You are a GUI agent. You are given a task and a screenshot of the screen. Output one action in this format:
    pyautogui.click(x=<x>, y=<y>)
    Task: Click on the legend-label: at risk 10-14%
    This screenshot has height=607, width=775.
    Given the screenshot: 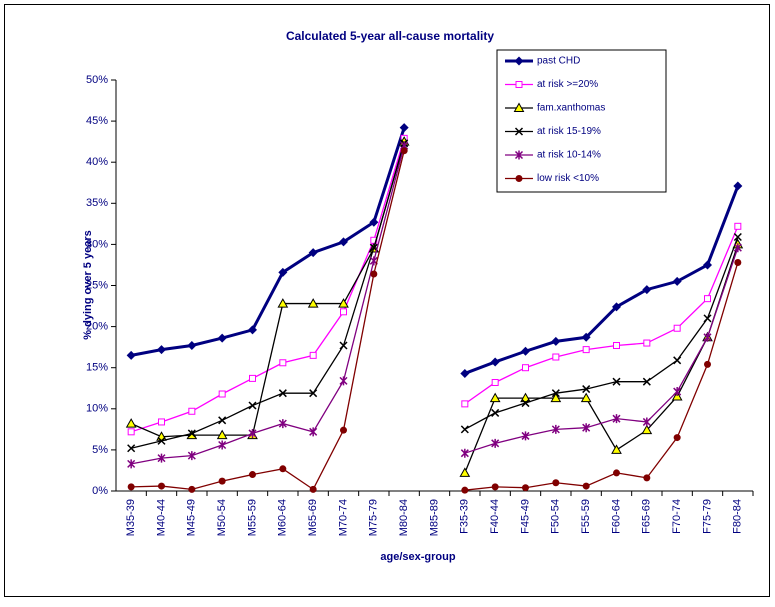 What is the action you would take?
    pyautogui.click(x=569, y=155)
    